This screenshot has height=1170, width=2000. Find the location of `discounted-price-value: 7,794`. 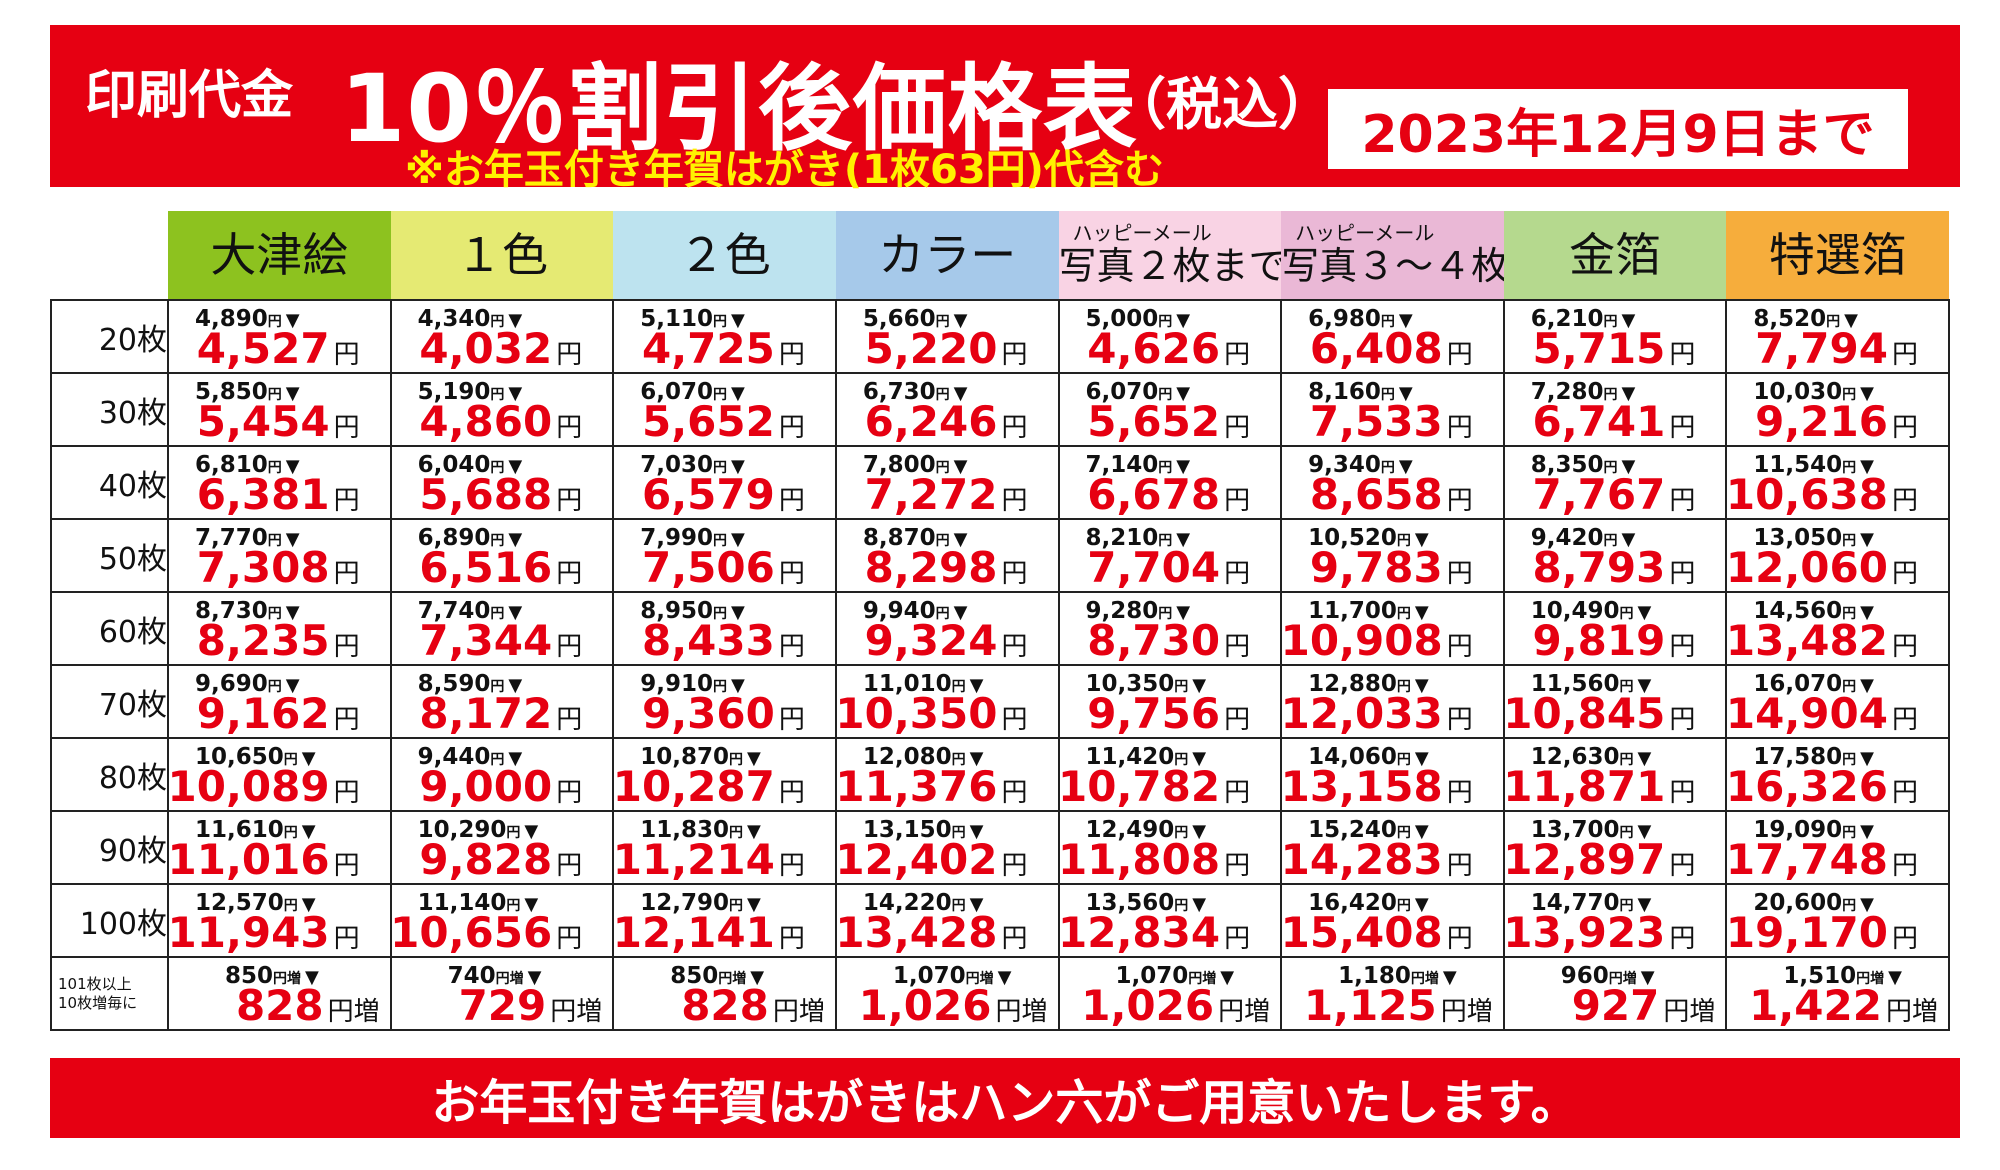

discounted-price-value: 7,794 is located at coordinates (1821, 348).